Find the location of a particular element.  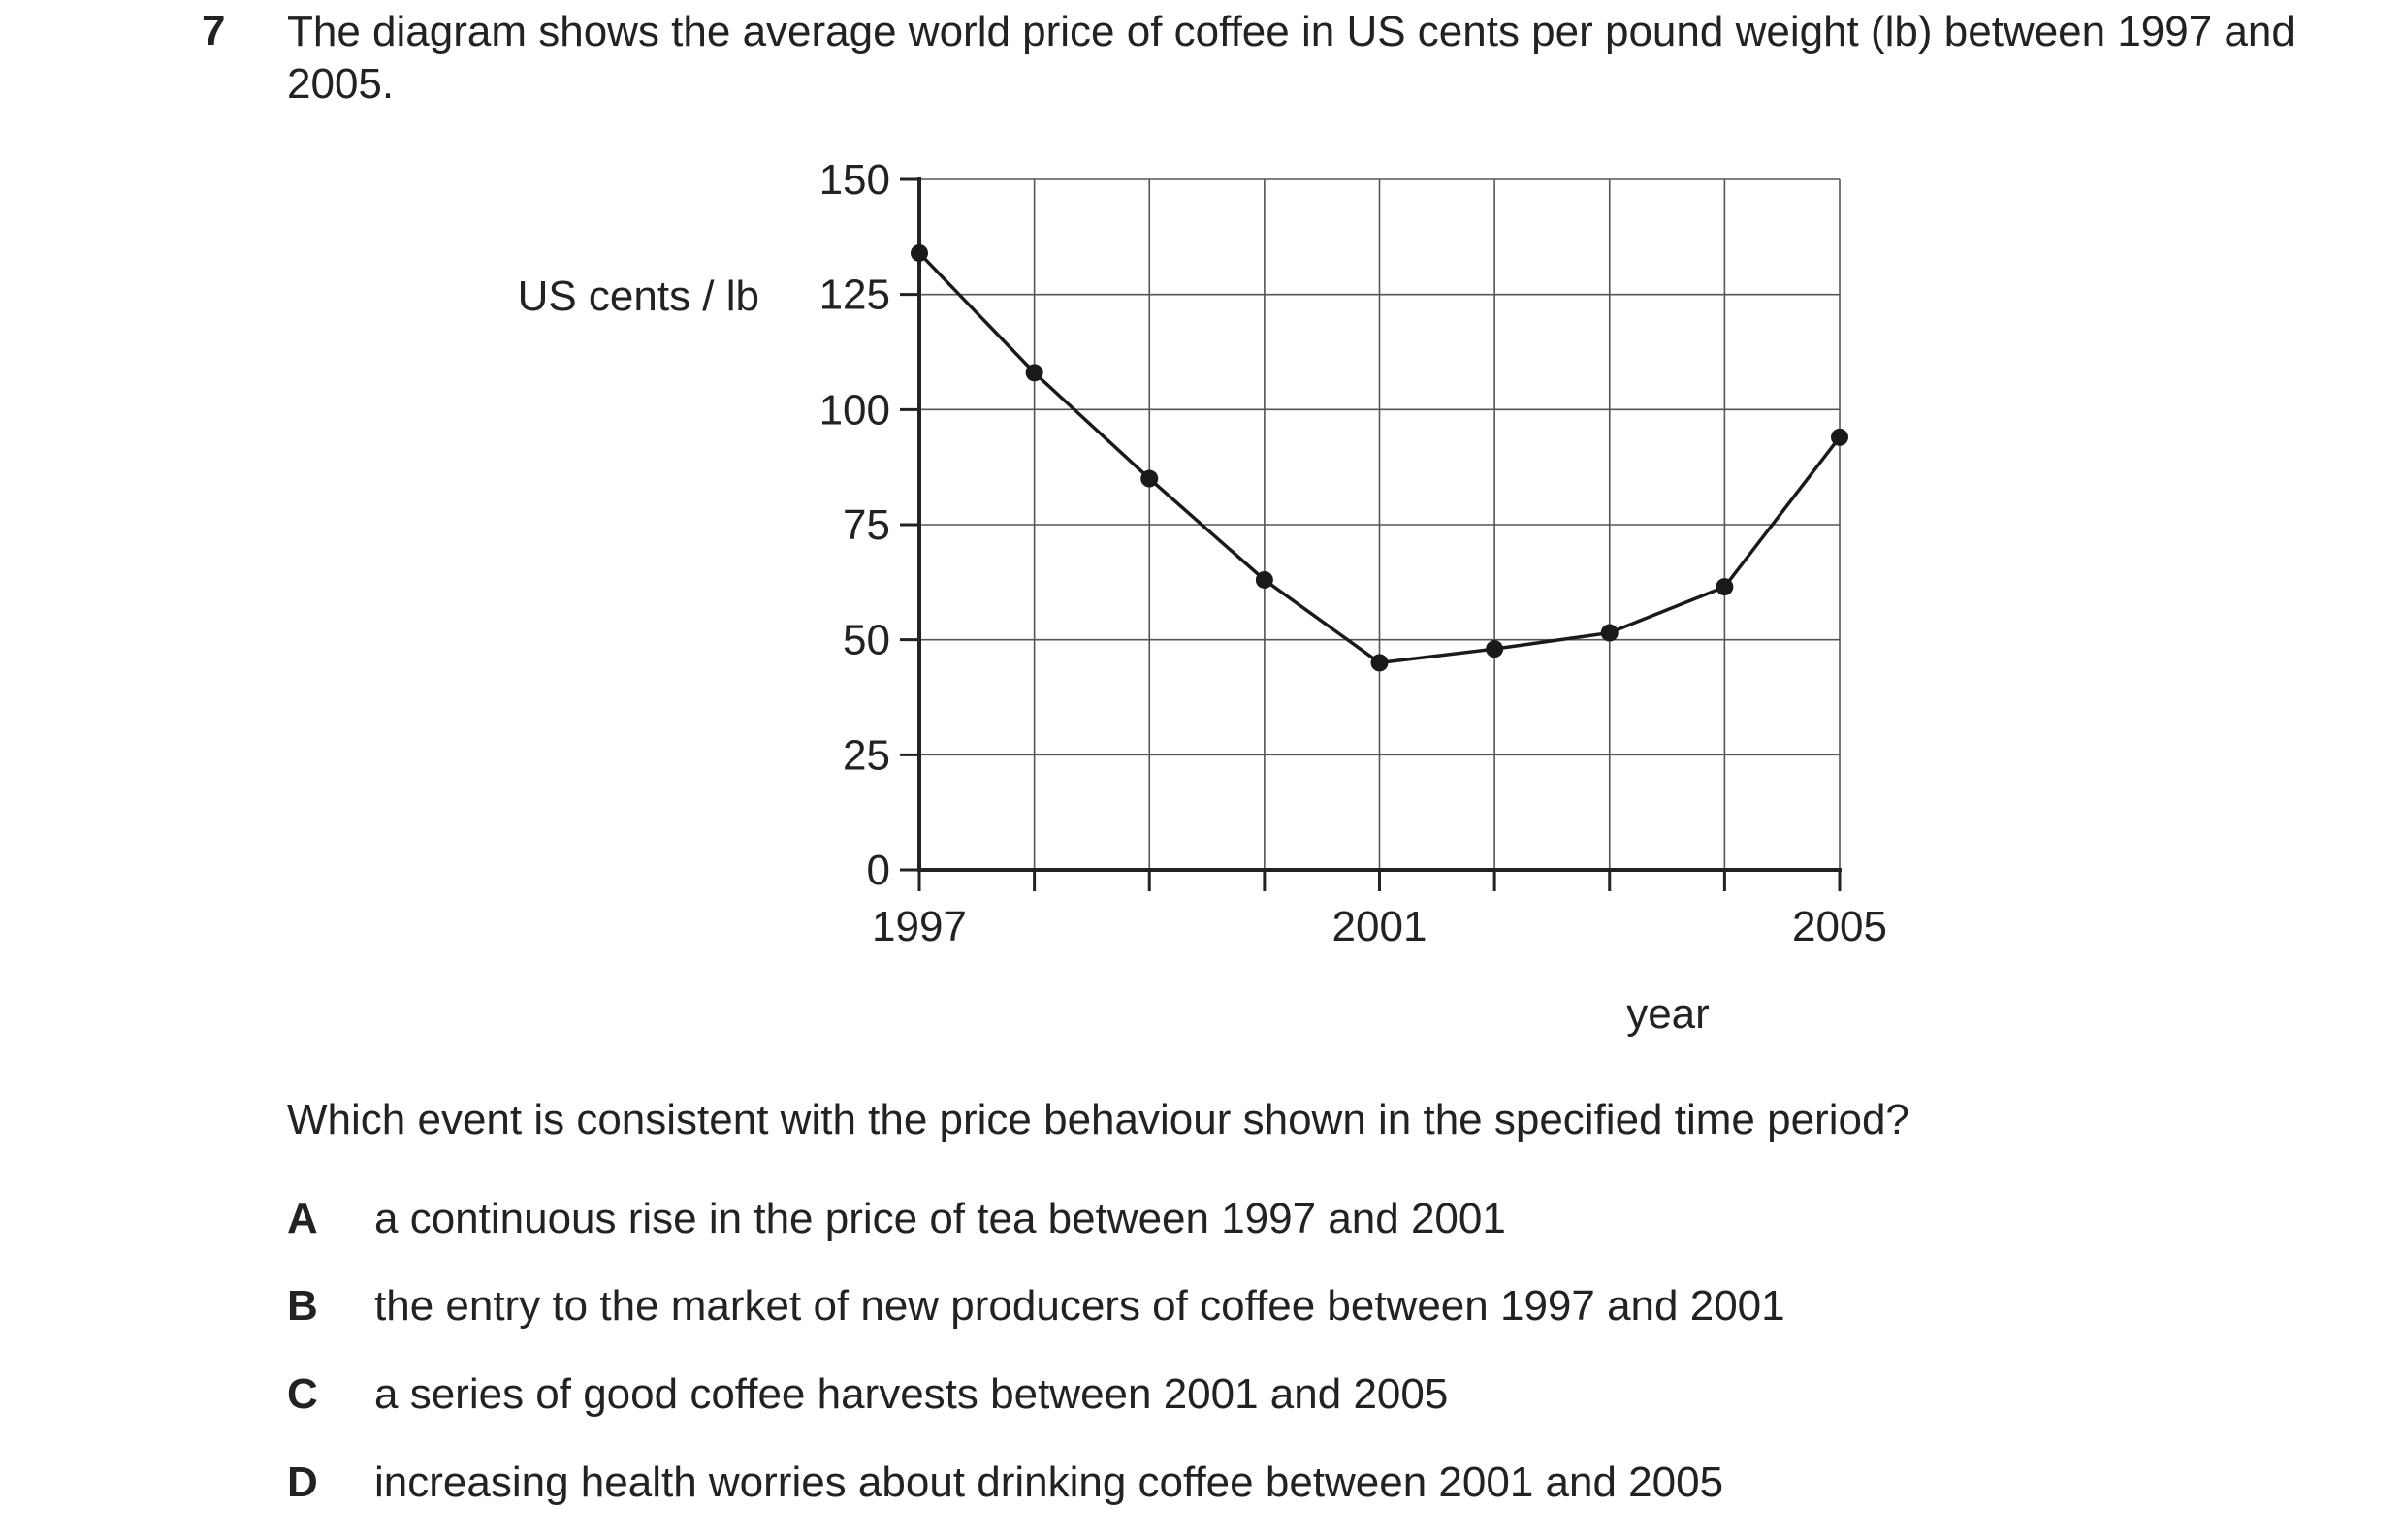

chart-series is located at coordinates (1380, 458).